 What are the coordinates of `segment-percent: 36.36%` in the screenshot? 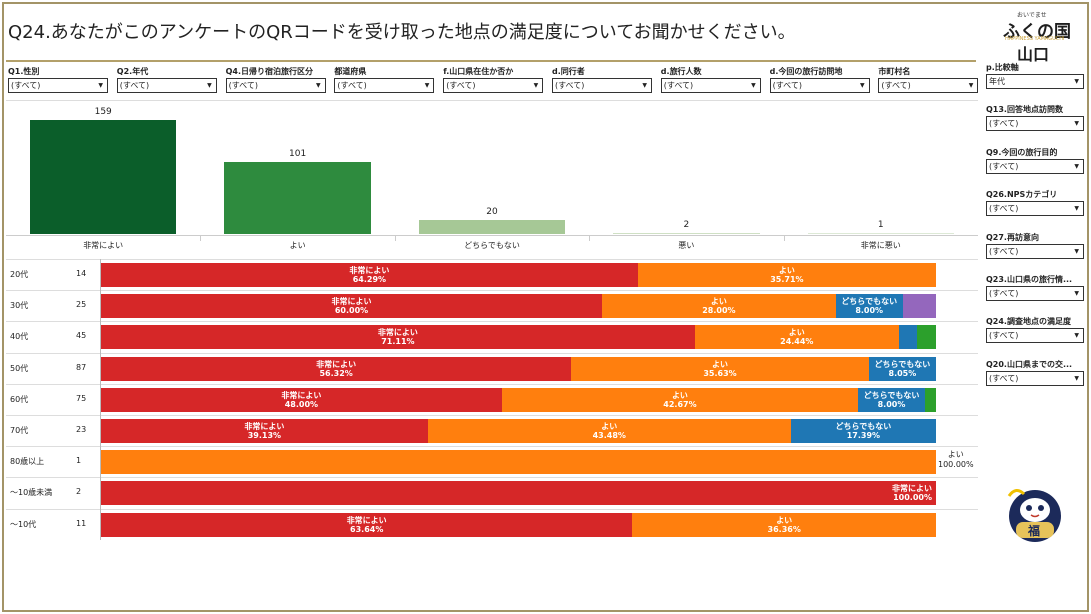 It's located at (784, 529).